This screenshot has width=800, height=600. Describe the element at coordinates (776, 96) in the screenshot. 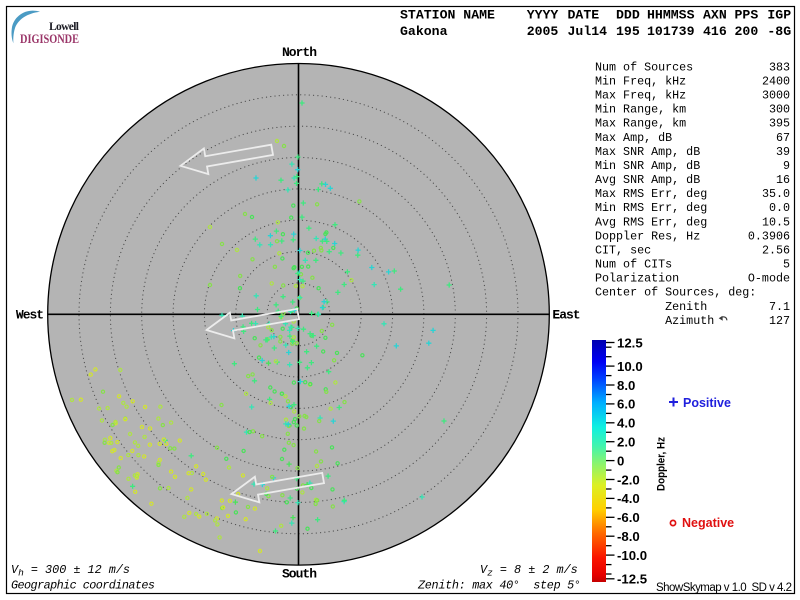

I see `svg-text: 3000` at that location.